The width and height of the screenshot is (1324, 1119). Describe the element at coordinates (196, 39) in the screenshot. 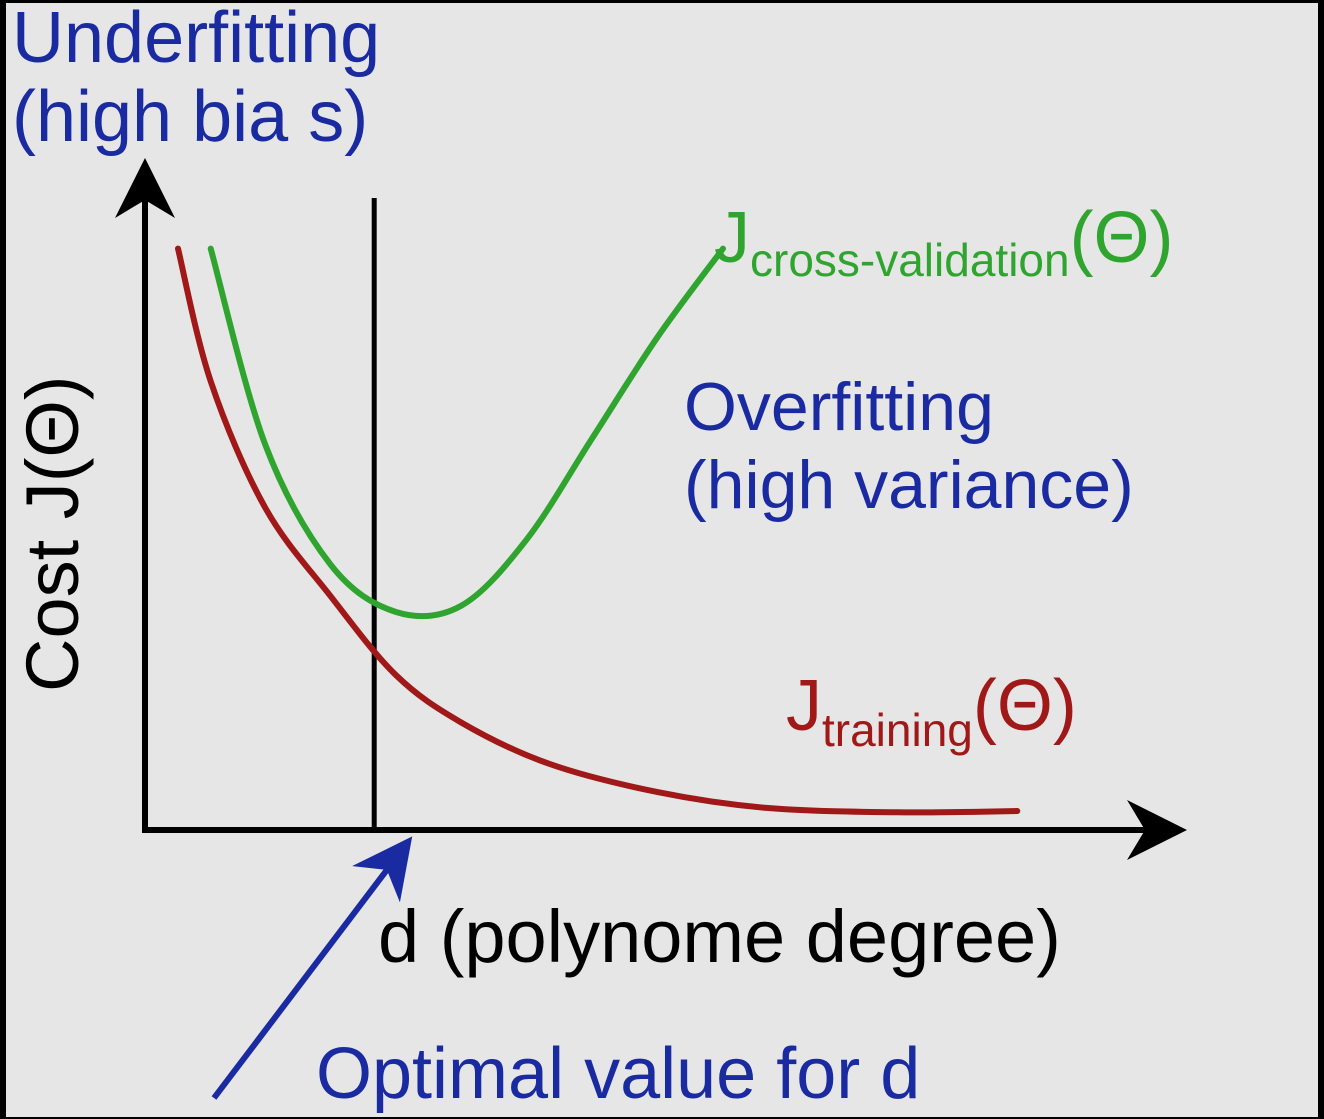

I see `underfitting-label: Underfitting` at that location.